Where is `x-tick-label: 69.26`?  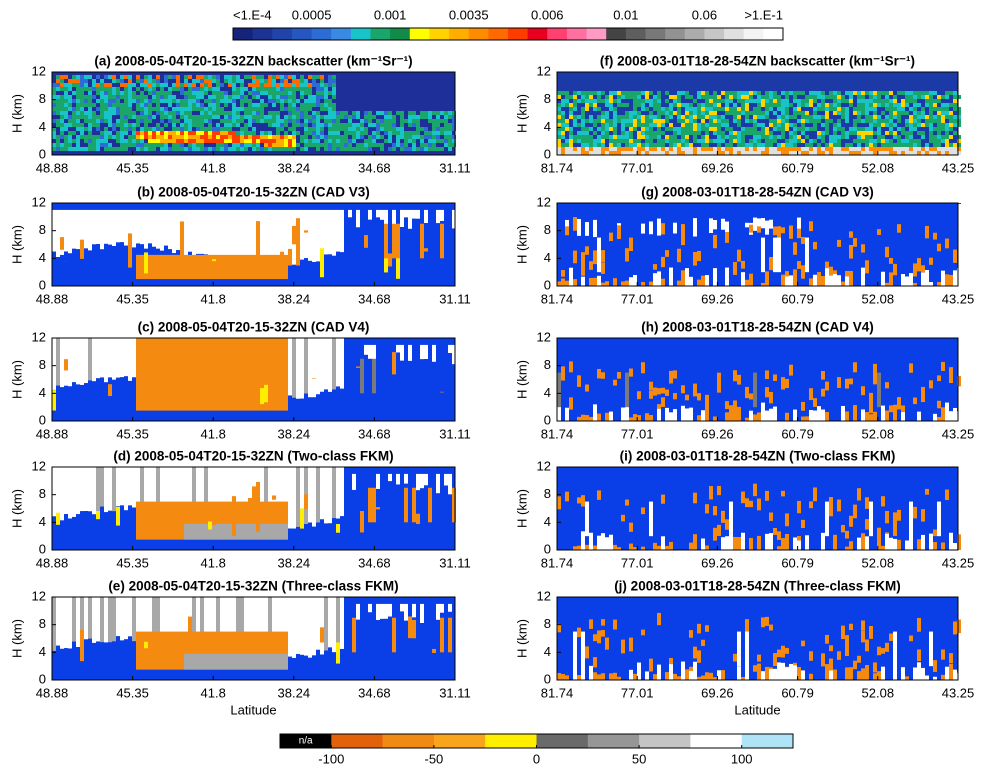 x-tick-label: 69.26 is located at coordinates (717, 562).